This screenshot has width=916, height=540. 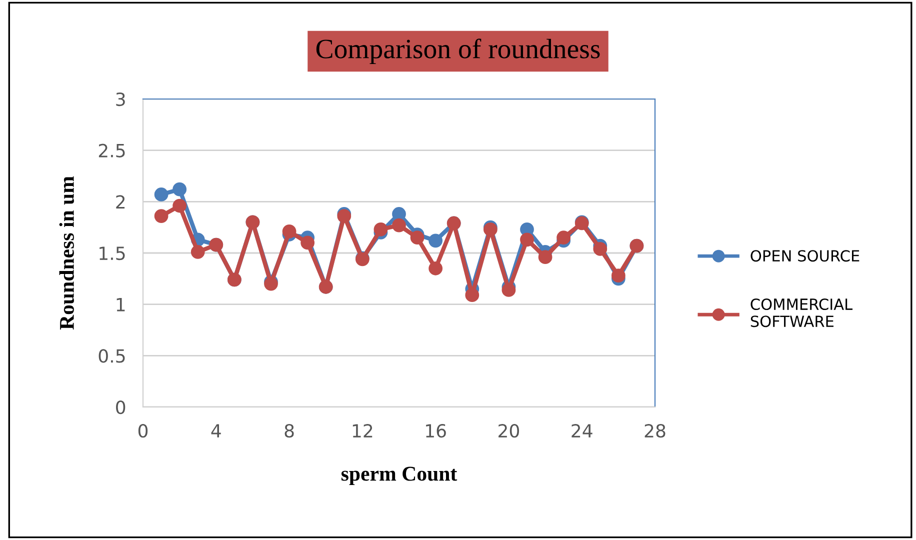 What do you see at coordinates (216, 431) in the screenshot?
I see `x-tick-label: 4` at bounding box center [216, 431].